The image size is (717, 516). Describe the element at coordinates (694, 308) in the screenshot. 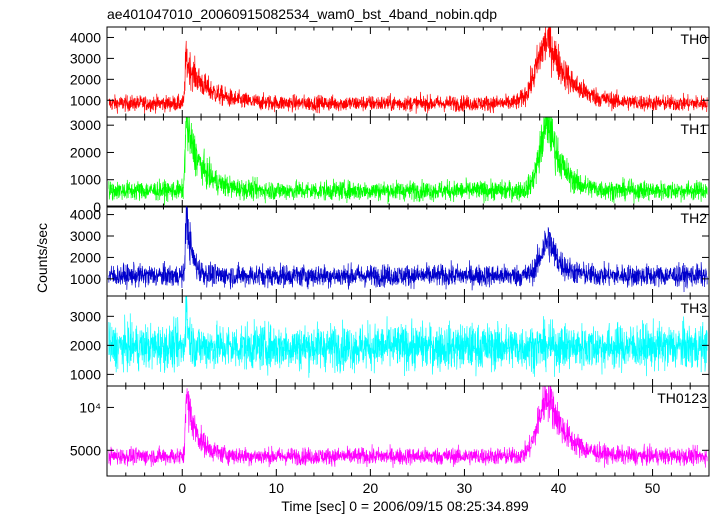

I see `panel-name-label: TH3` at that location.